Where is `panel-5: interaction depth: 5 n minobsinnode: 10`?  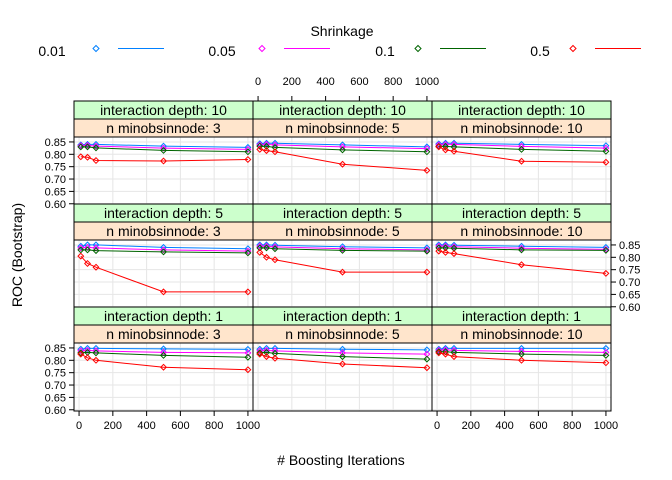 panel-5: interaction depth: 5 n minobsinnode: 10 is located at coordinates (521, 256).